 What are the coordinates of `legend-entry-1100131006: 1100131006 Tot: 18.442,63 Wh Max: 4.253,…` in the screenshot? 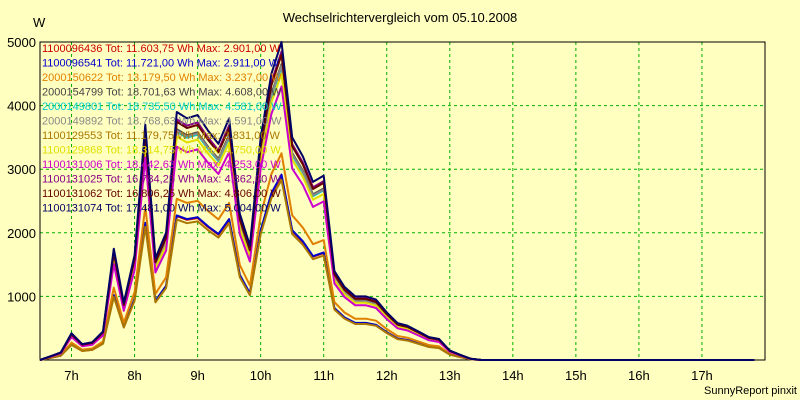 It's located at (161, 165).